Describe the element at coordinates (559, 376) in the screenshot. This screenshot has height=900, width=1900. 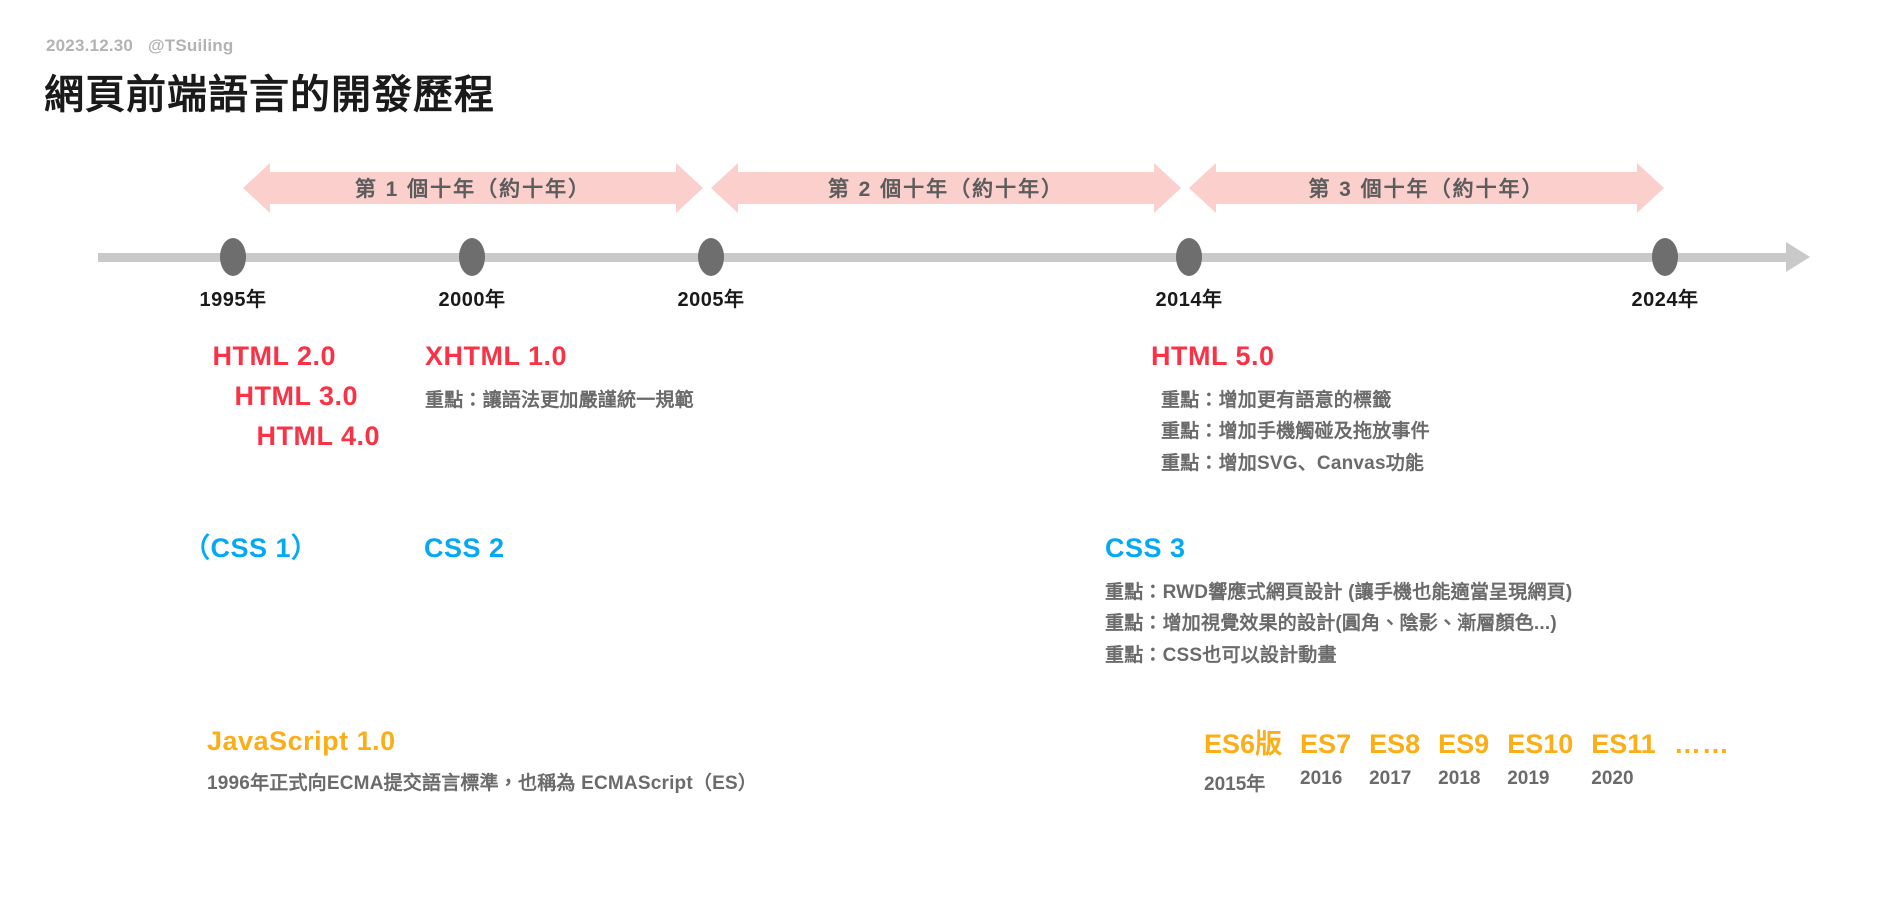
I see `xhtml-group: XHTML 1.0 重點：讓語法更加嚴謹統一規範` at that location.